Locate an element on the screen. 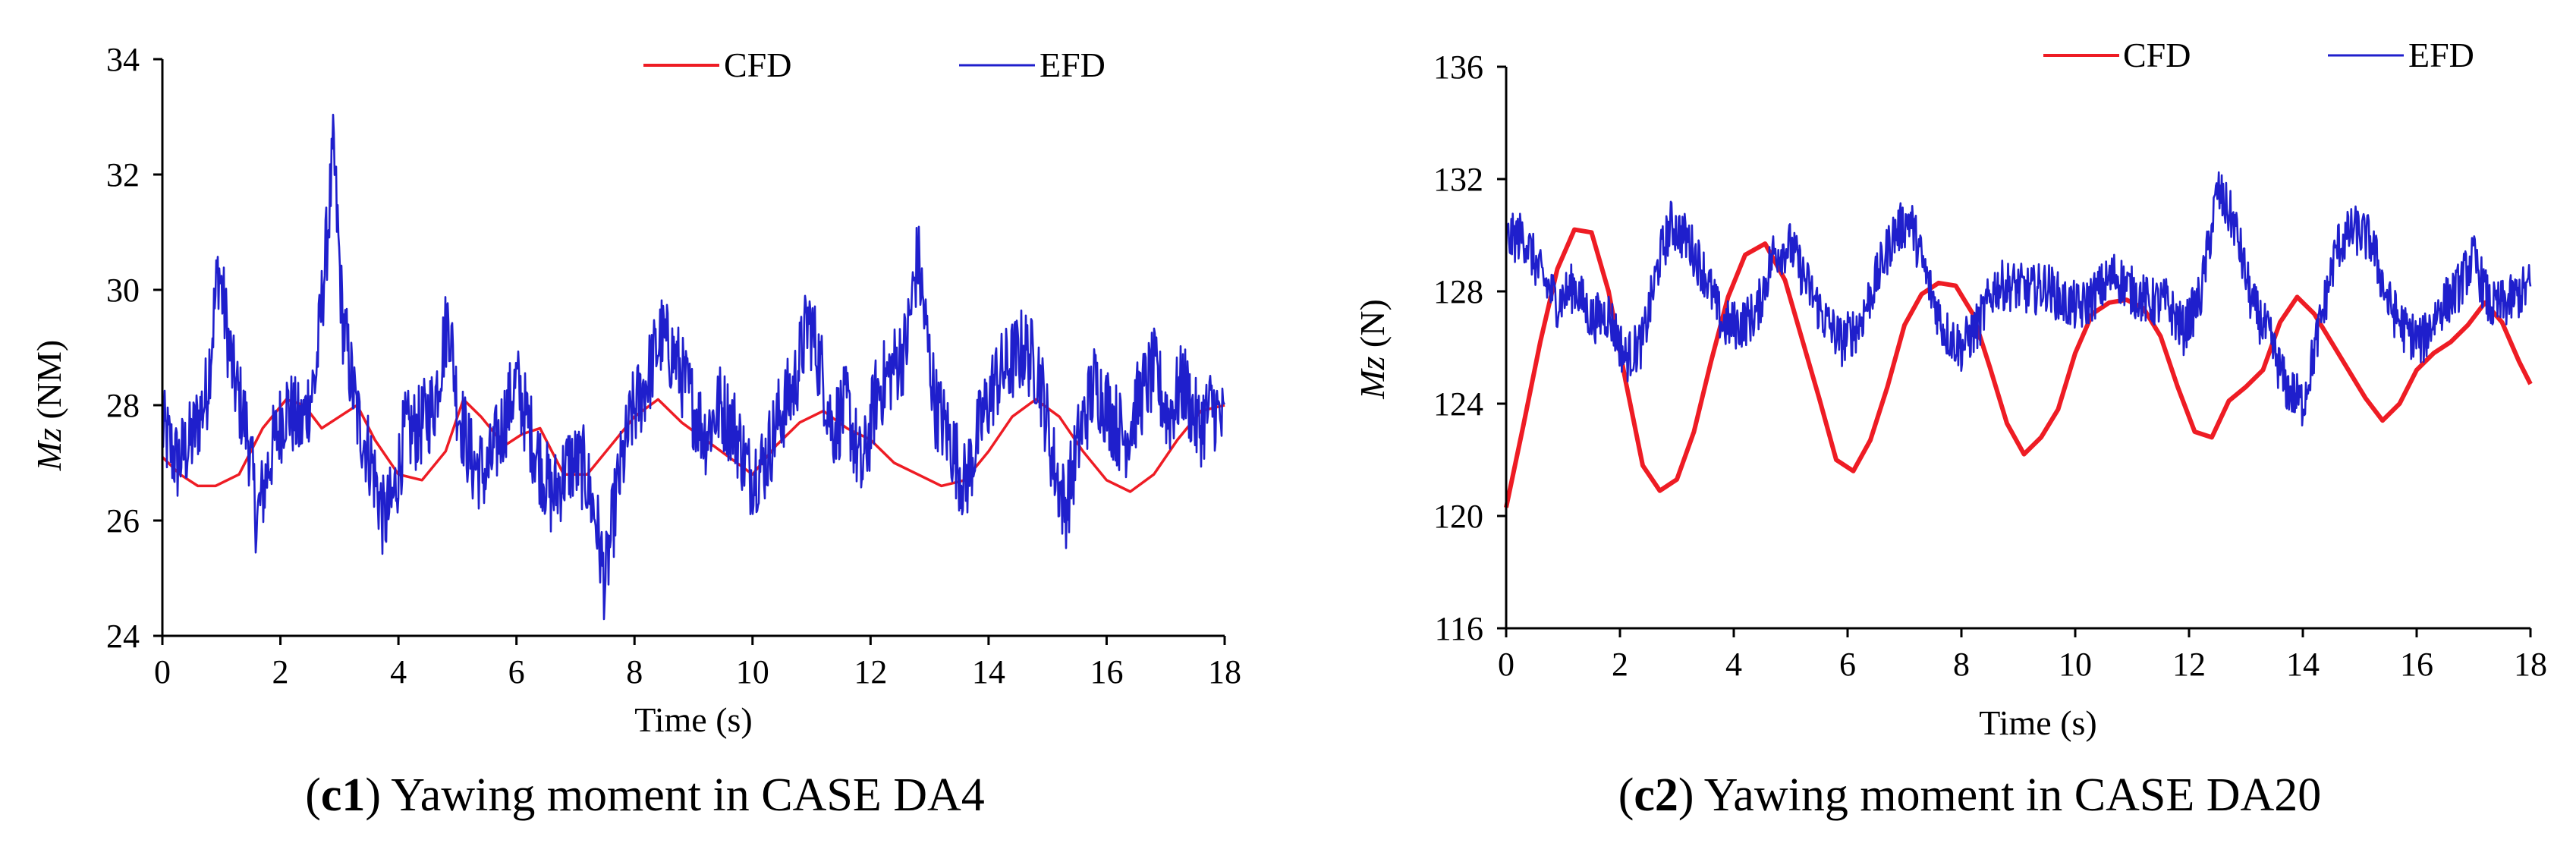  y-axis-label-unit: (N) is located at coordinates (1372, 327).